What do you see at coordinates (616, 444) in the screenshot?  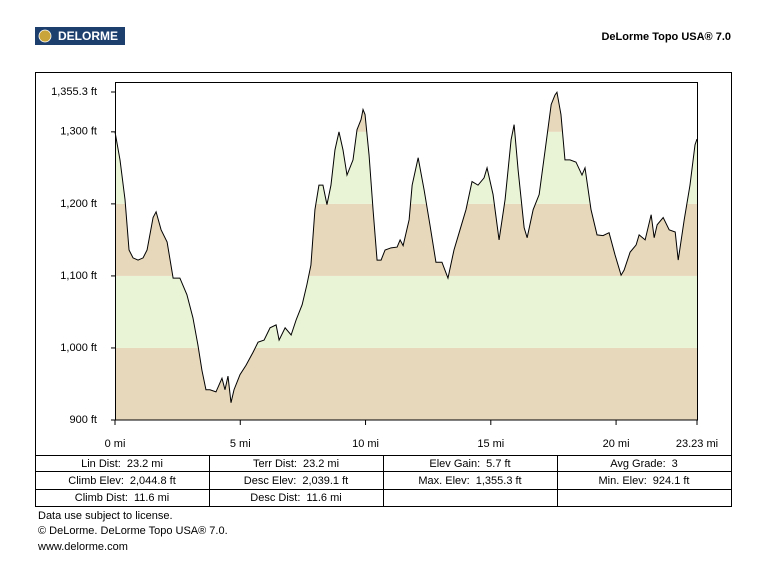 I see `x-tick-label: 20 mi` at bounding box center [616, 444].